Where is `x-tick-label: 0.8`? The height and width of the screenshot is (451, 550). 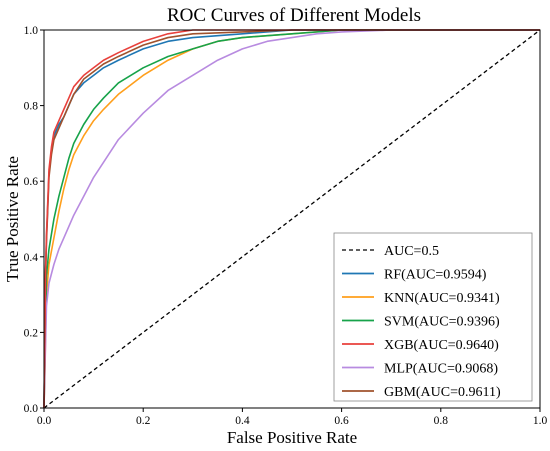
x-tick-label: 0.8 is located at coordinates (441, 421).